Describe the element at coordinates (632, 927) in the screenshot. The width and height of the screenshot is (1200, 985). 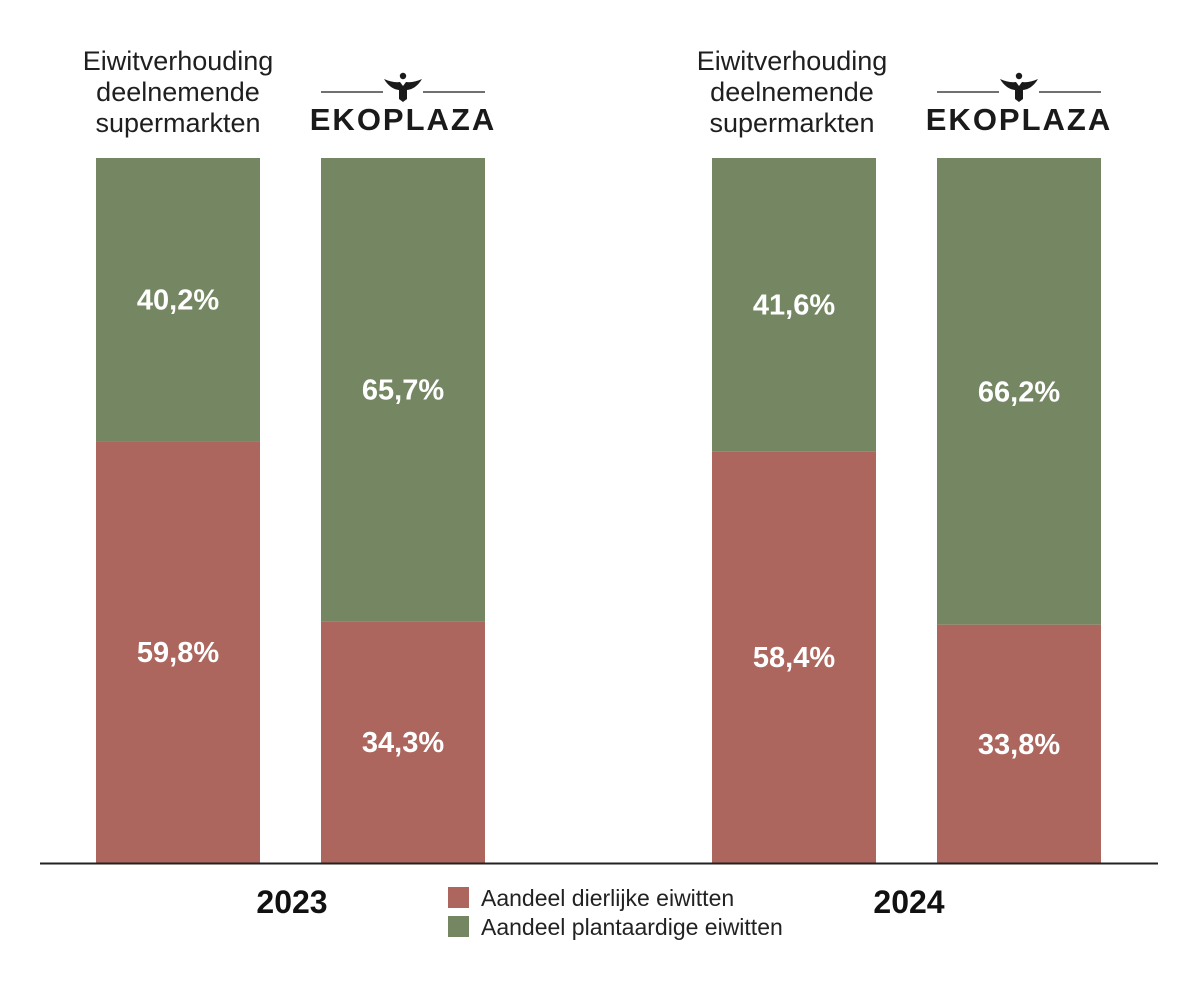
I see `legend-label-plant: Aandeel plantaardige eiwitten` at that location.